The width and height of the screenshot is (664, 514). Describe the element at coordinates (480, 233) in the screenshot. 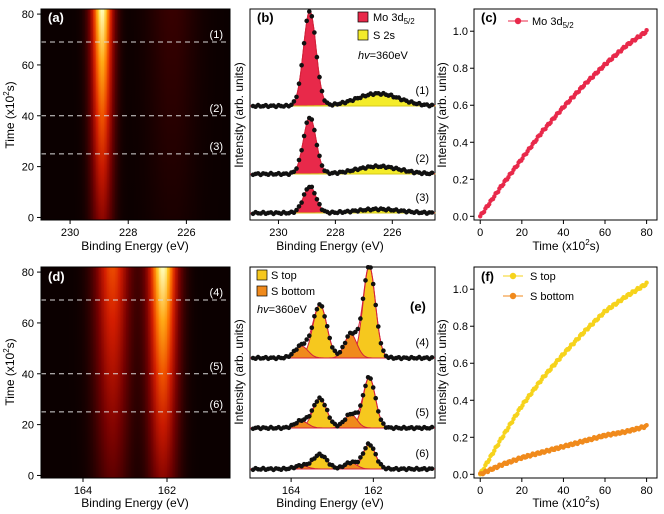

I see `x-tick-label-c: 0` at that location.